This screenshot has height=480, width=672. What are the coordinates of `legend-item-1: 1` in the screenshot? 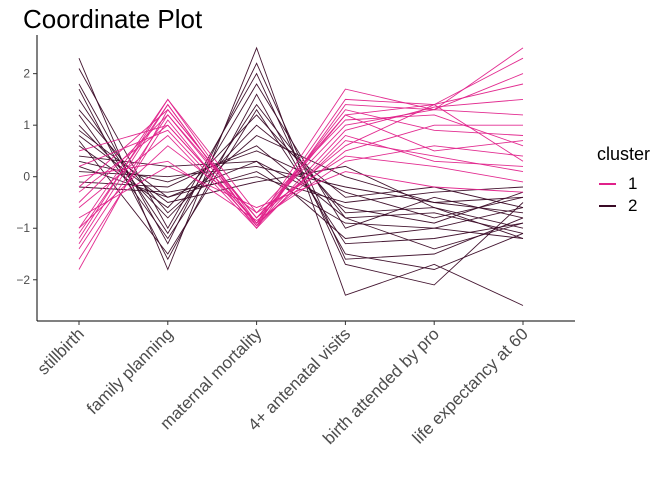 It's located at (623, 184).